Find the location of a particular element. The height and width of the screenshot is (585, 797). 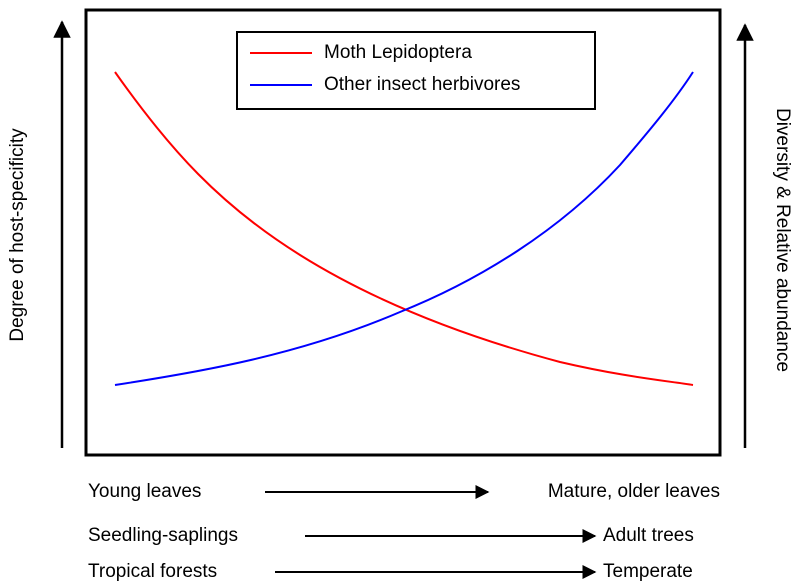

gradient-end: Temperate is located at coordinates (648, 571).